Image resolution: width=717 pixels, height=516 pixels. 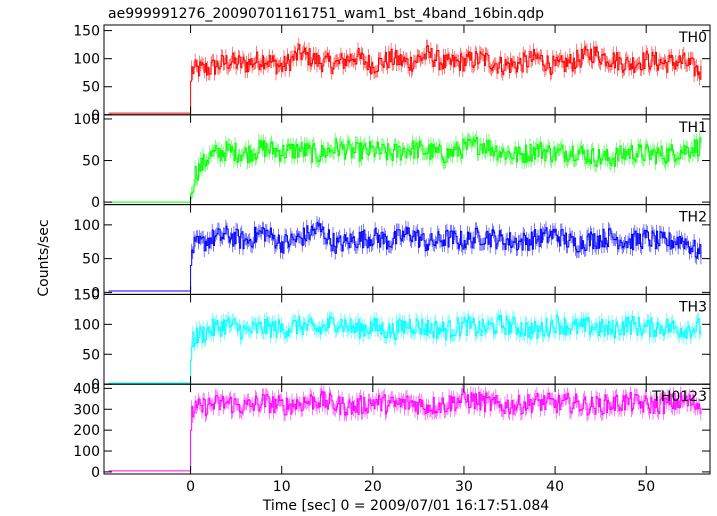 I want to click on series-errorbars-TH1, so click(x=446, y=165).